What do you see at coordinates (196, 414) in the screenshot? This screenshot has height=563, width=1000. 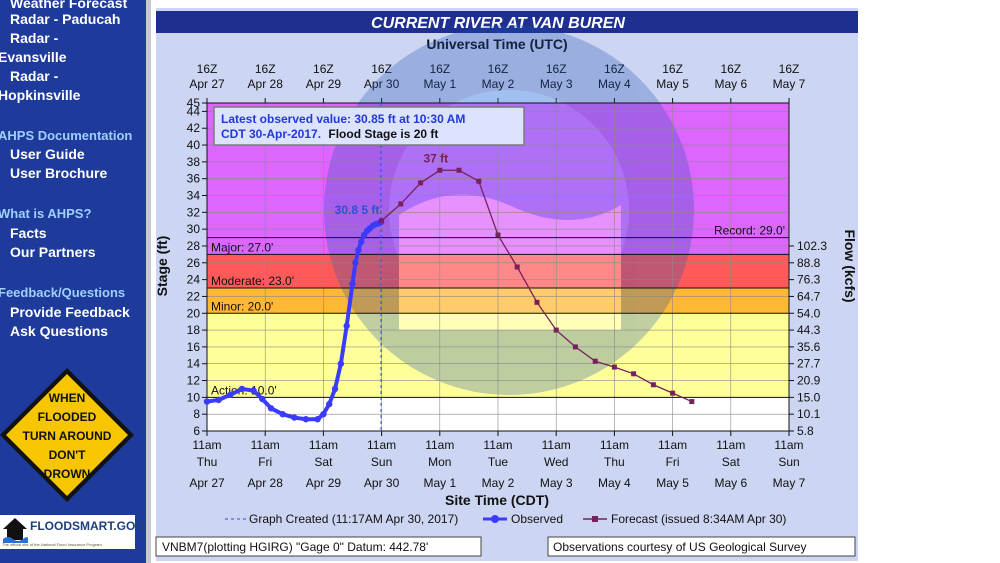 I see `y-tick-label: 8` at bounding box center [196, 414].